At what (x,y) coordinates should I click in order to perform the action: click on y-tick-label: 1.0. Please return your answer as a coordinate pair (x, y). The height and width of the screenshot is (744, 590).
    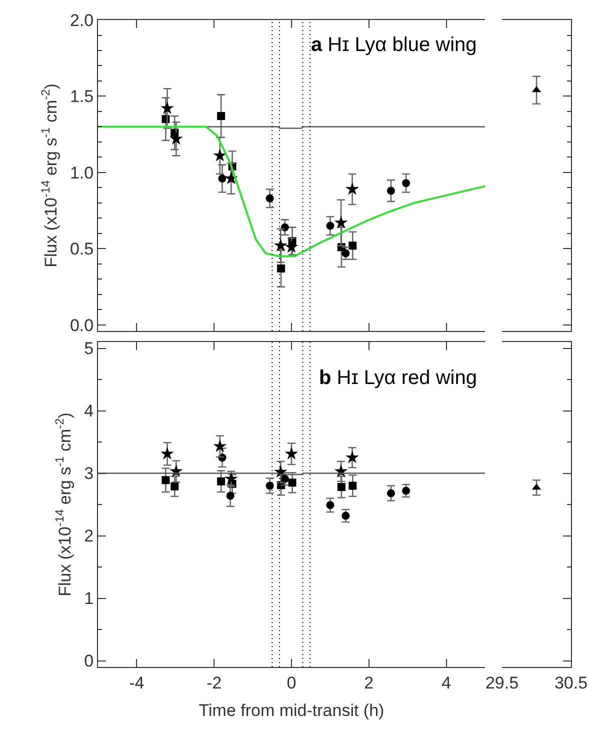
    Looking at the image, I should click on (82, 172).